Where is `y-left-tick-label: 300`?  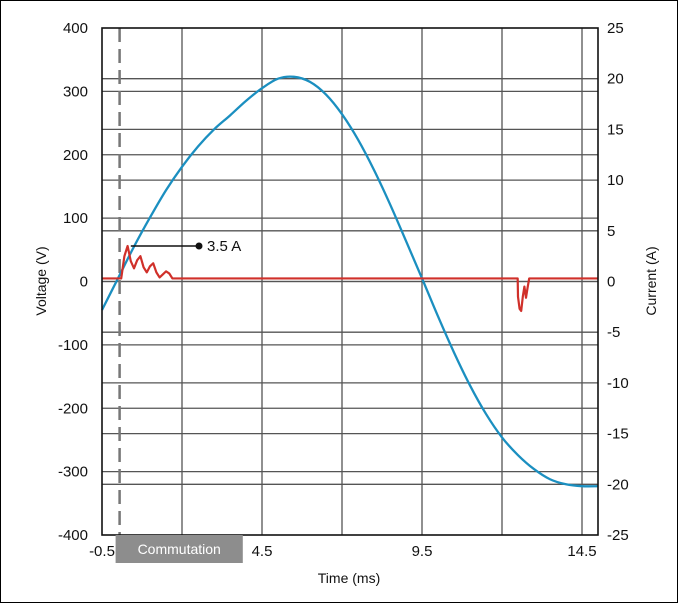 y-left-tick-label: 300 is located at coordinates (75, 91).